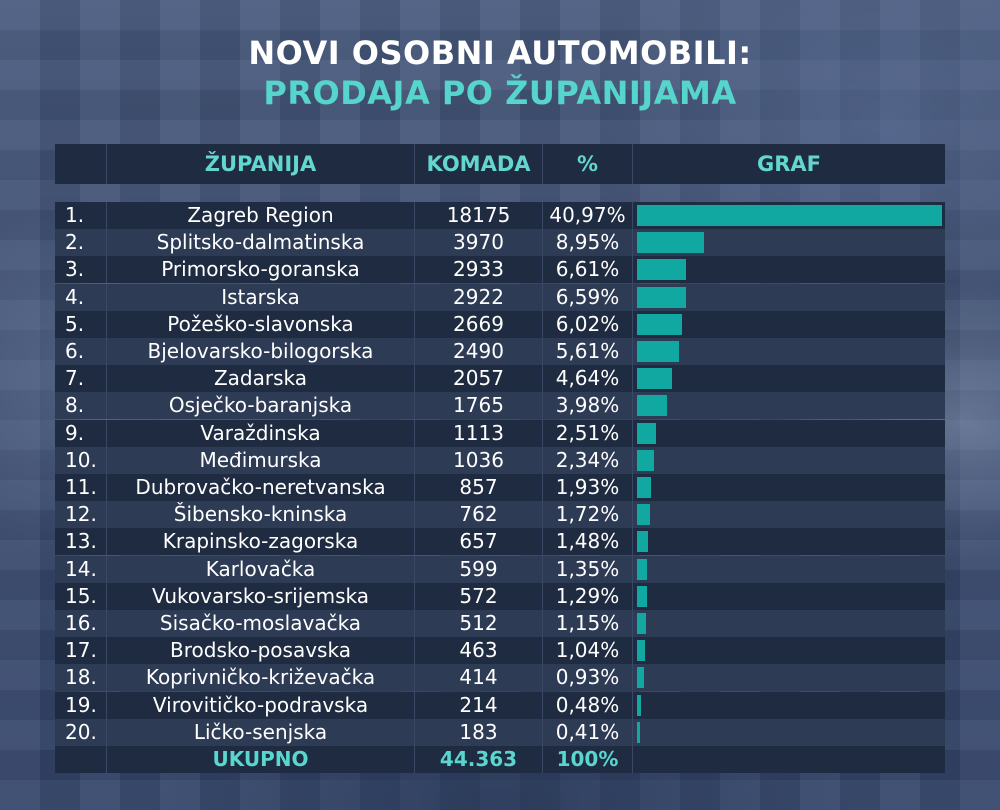 The height and width of the screenshot is (810, 1000). I want to click on table-row: 16. Sisačko-moslavačka 512 1,15%, so click(500, 623).